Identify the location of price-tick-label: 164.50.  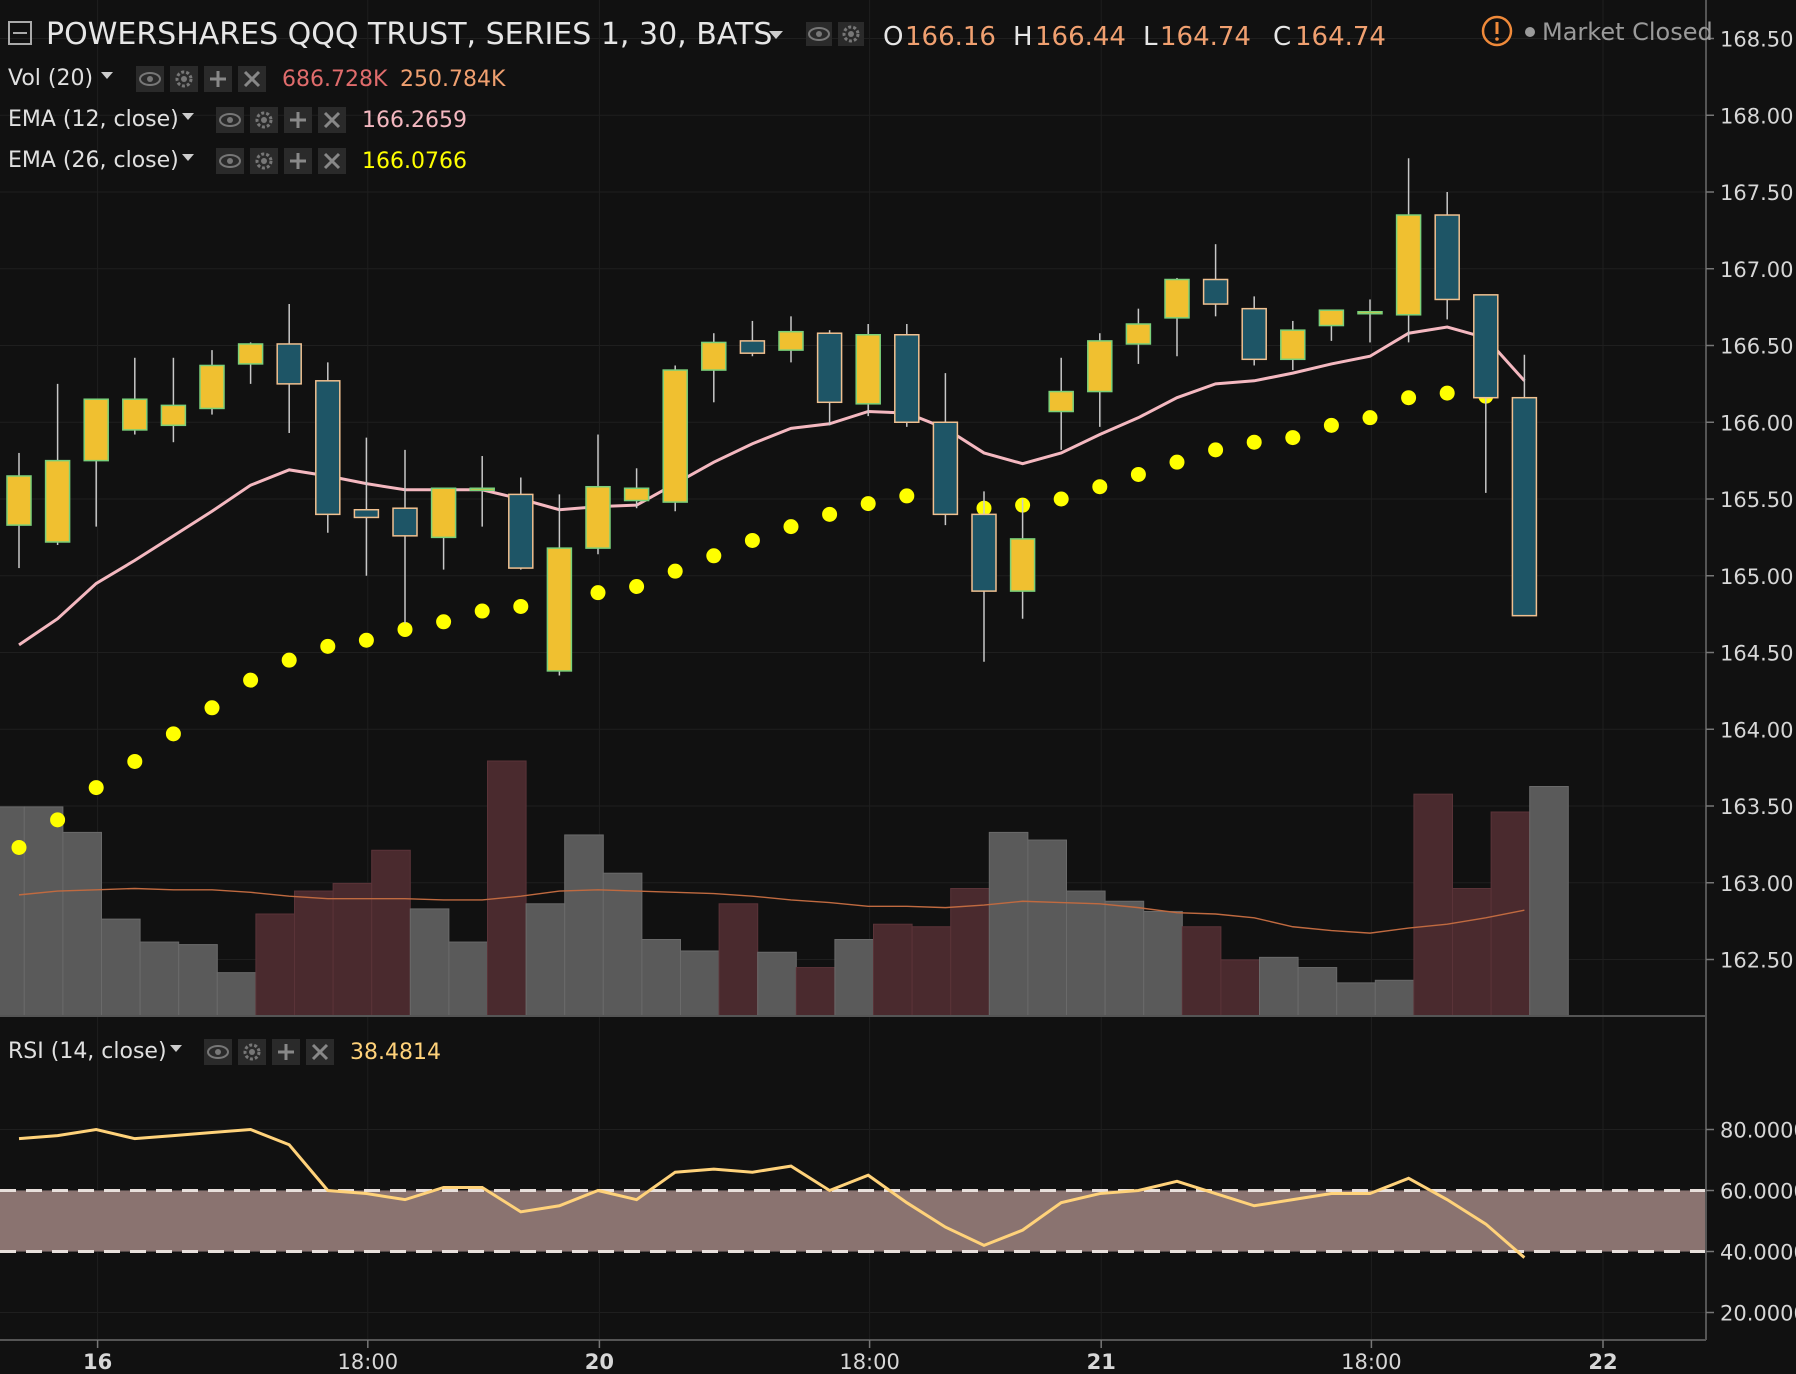
(1756, 654).